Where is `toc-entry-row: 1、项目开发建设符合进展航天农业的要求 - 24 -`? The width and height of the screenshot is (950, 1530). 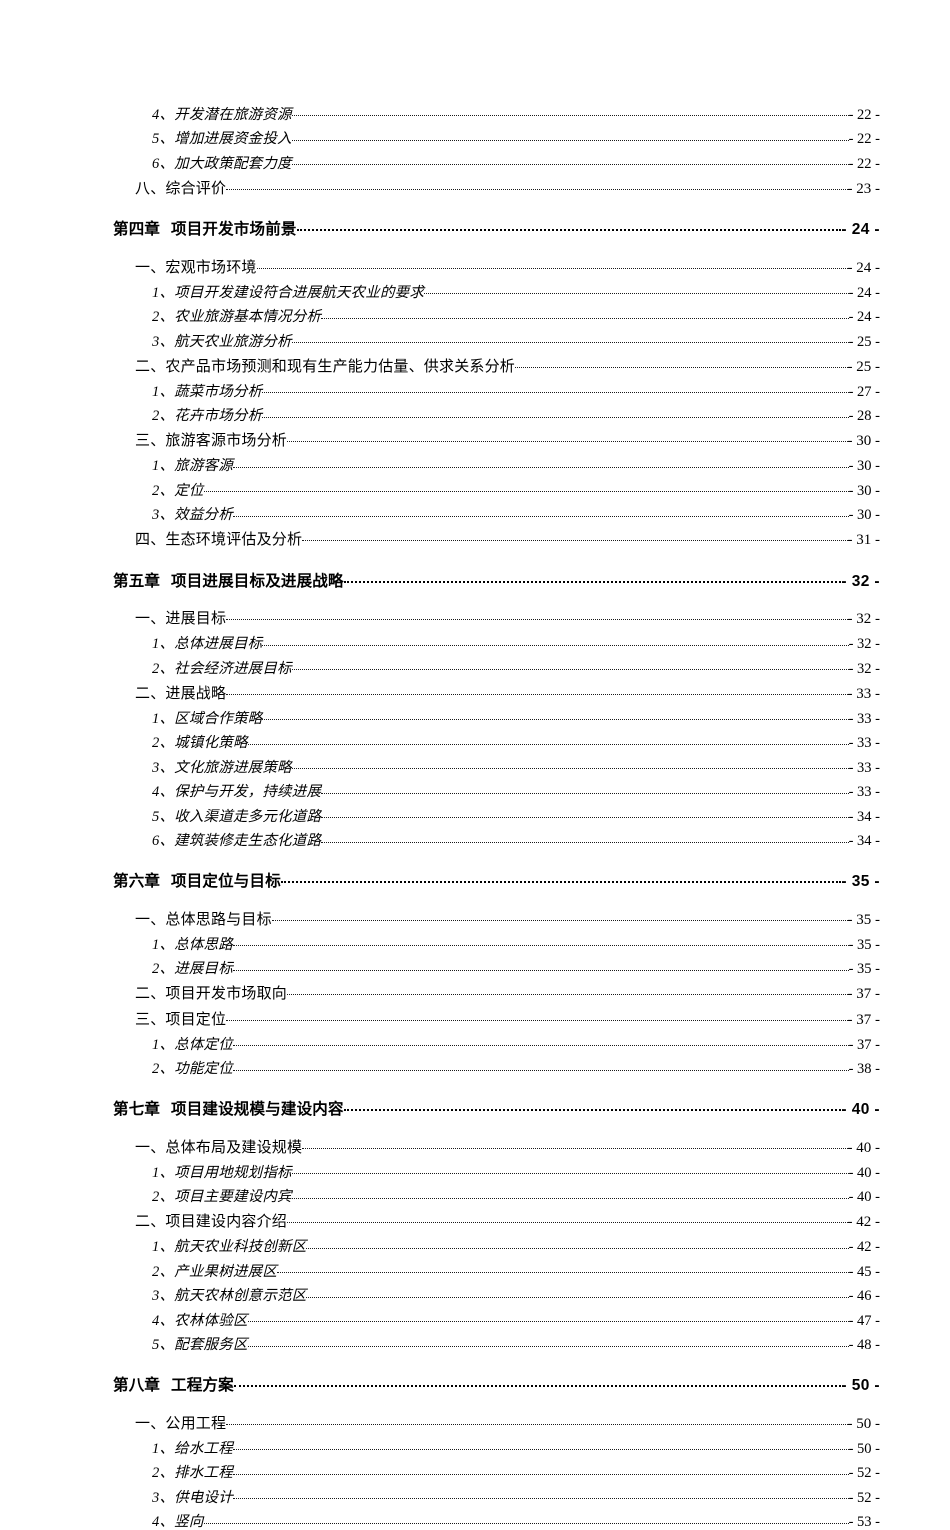 toc-entry-row: 1、项目开发建设符合进展航天农业的要求 - 24 - is located at coordinates (516, 291).